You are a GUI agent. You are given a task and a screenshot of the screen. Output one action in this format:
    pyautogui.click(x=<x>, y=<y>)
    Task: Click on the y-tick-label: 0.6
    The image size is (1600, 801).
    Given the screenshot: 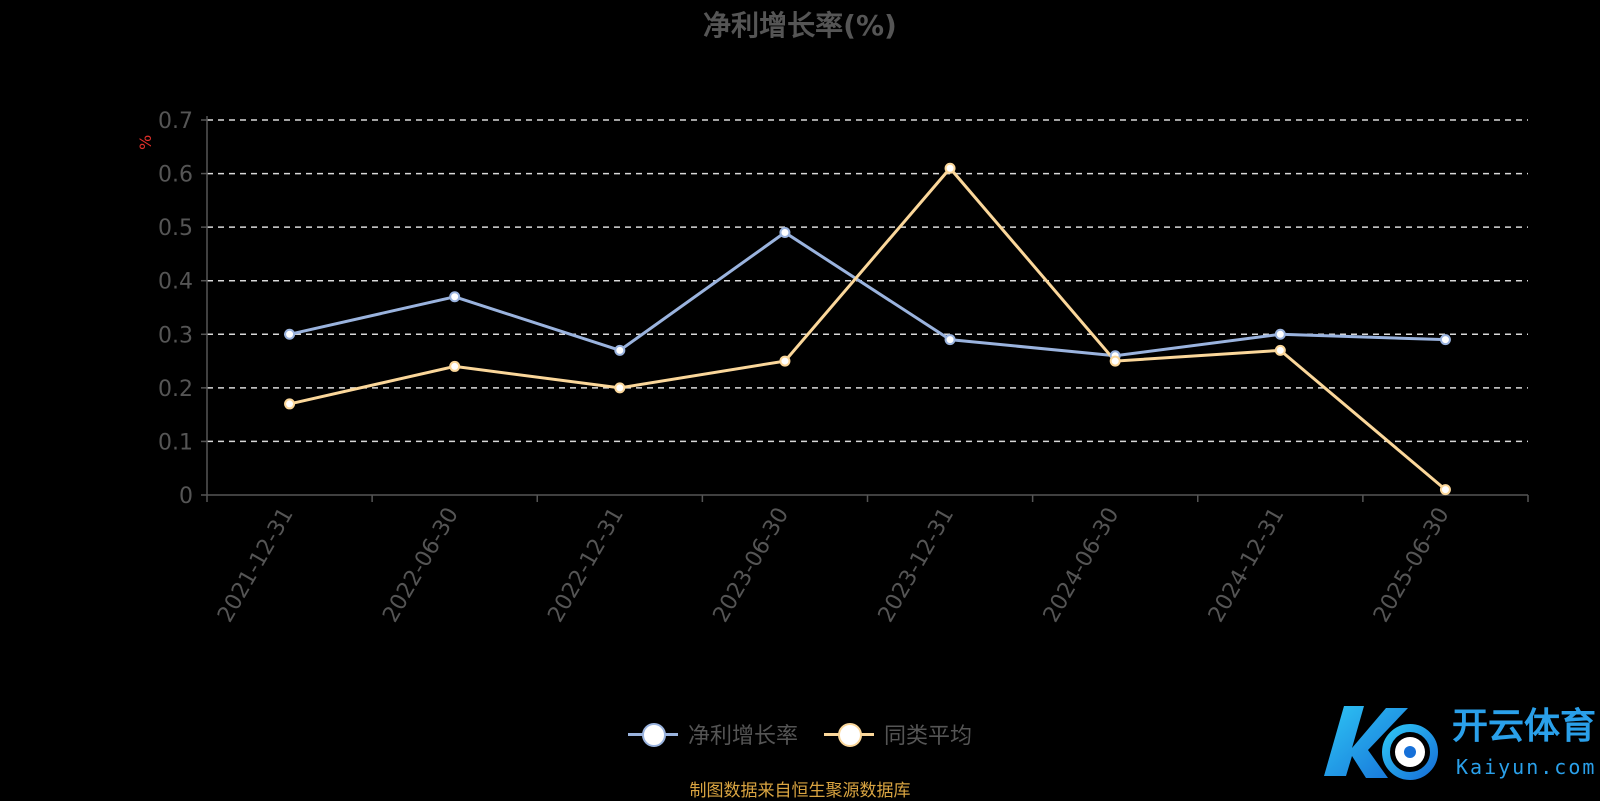 What is the action you would take?
    pyautogui.click(x=175, y=175)
    